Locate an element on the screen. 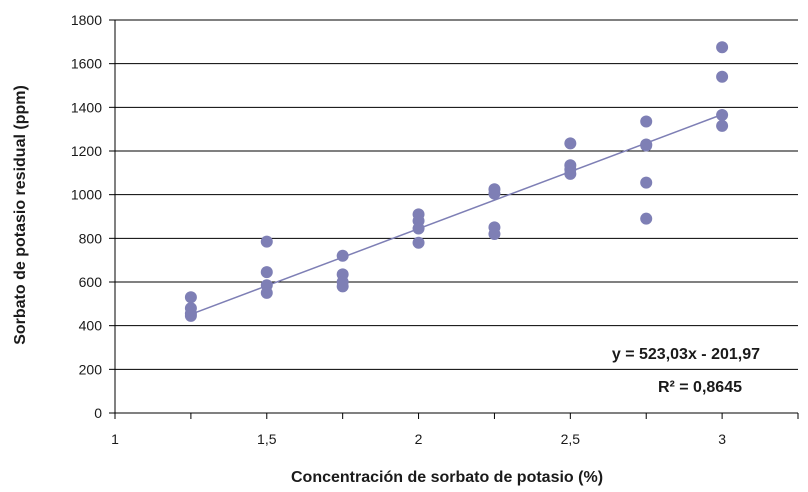  x-tick-label: 3 is located at coordinates (722, 439).